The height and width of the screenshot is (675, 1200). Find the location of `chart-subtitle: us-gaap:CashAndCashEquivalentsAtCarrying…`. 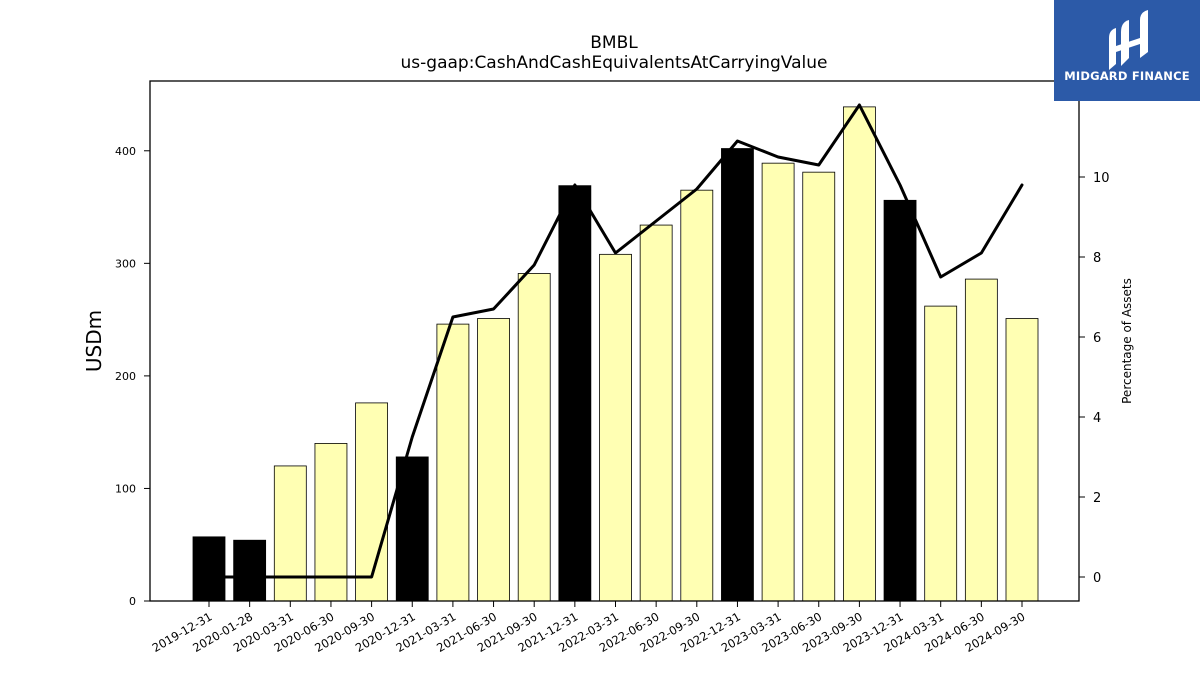

chart-subtitle: us-gaap:CashAndCashEquivalentsAtCarrying… is located at coordinates (614, 63).